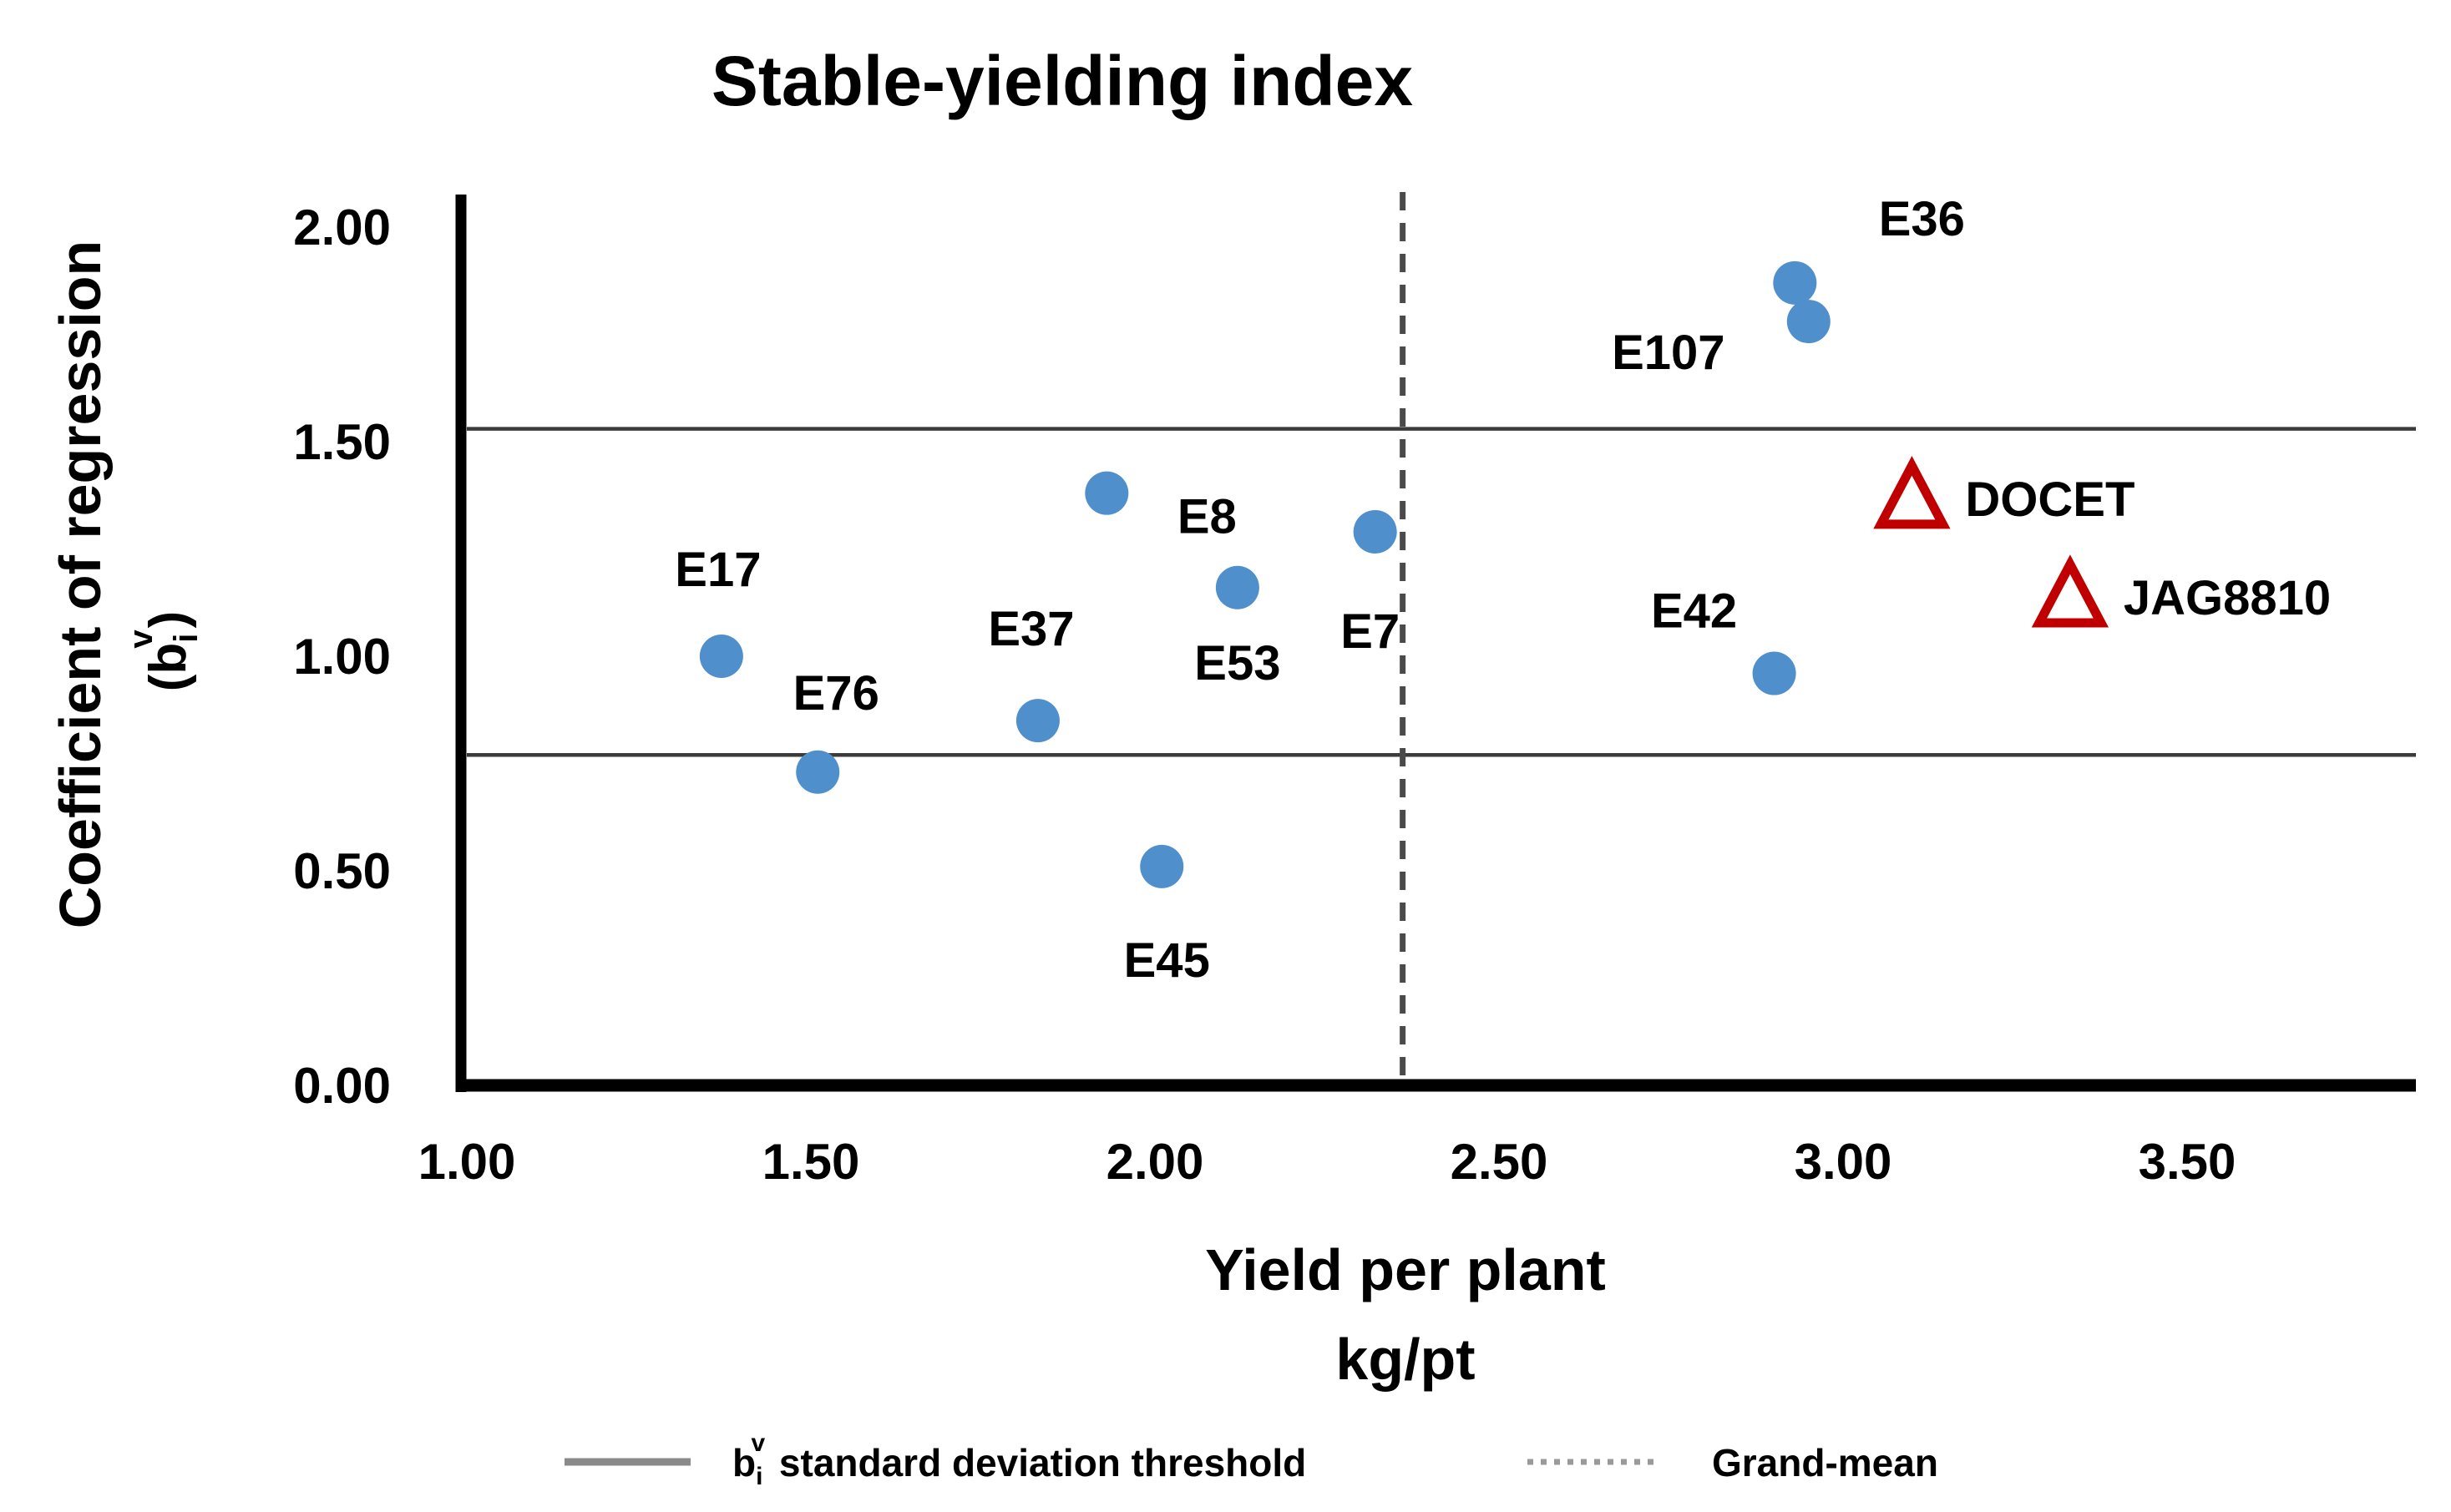  What do you see at coordinates (342, 442) in the screenshot?
I see `y-tick-label: 1.50` at bounding box center [342, 442].